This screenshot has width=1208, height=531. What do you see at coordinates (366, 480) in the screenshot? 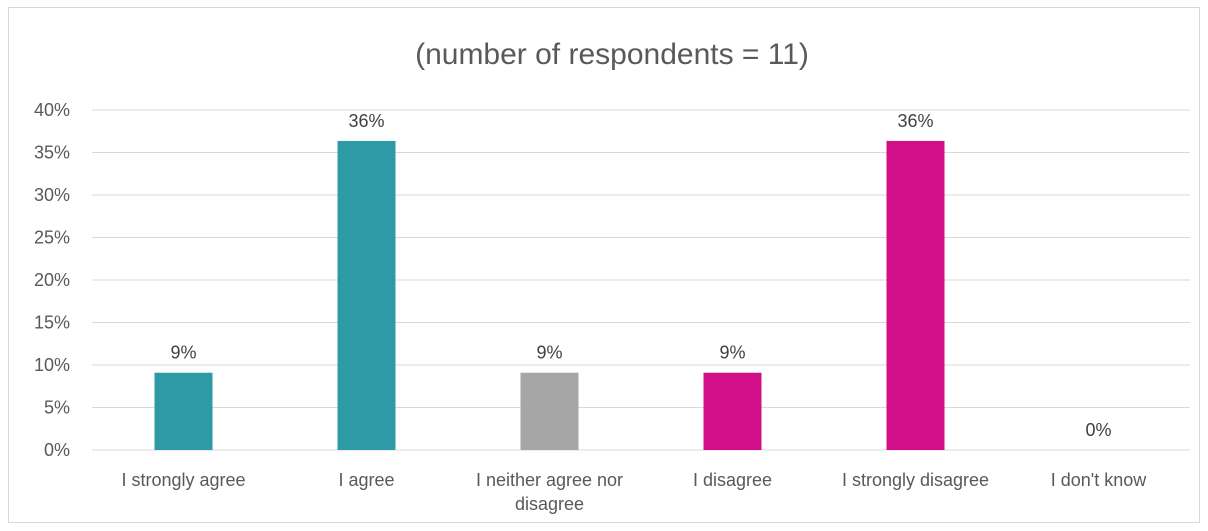
I see `category-label: I agree` at bounding box center [366, 480].